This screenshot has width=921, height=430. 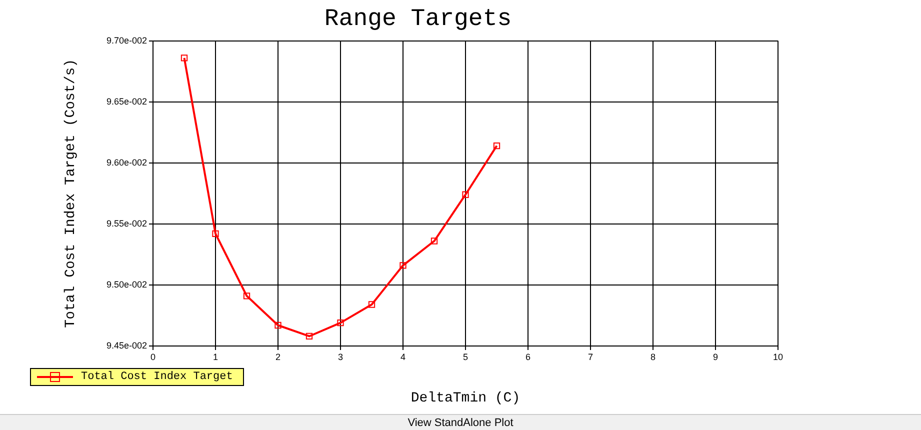 What do you see at coordinates (341, 357) in the screenshot?
I see `x-tick-label: 3` at bounding box center [341, 357].